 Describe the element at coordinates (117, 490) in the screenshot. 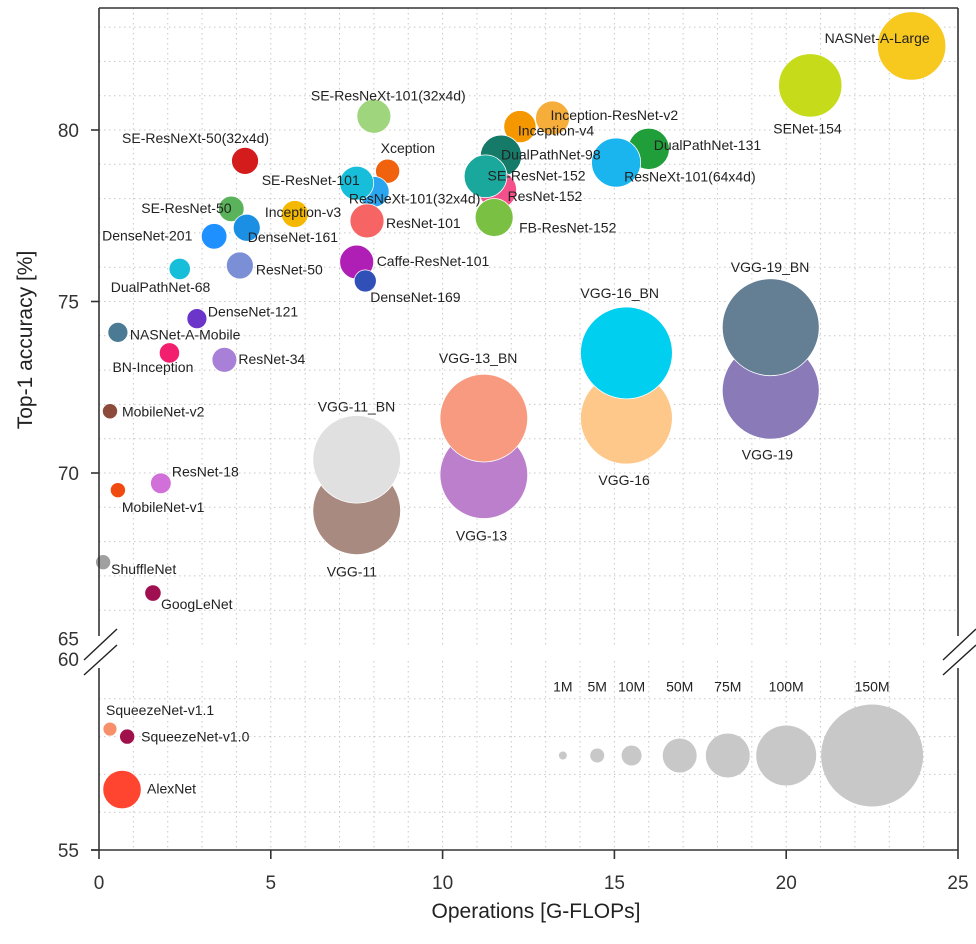

I see `bubble-mobilenet-v1` at that location.